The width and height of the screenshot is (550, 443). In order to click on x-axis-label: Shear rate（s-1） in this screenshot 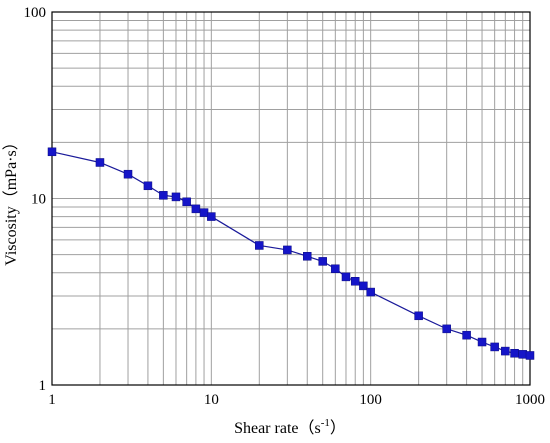, I will do `click(290, 427)`.